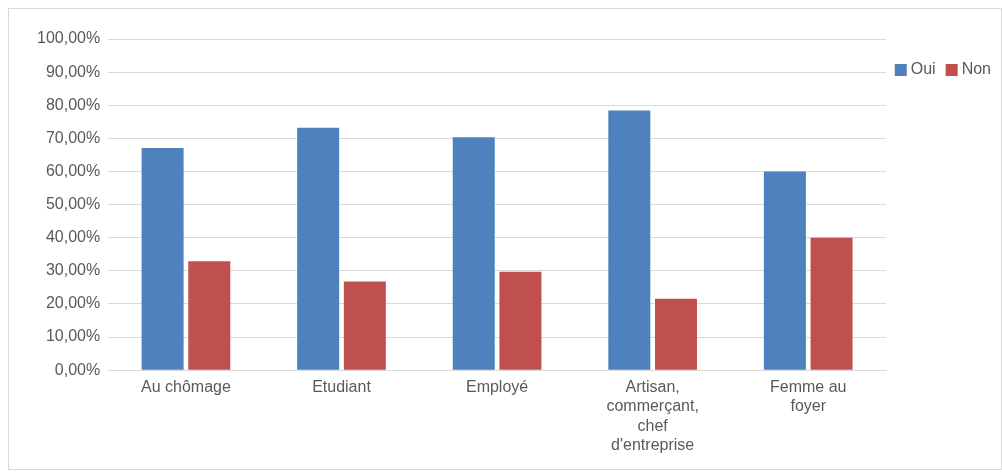  I want to click on y-tick-label: 50,00%, so click(73, 204).